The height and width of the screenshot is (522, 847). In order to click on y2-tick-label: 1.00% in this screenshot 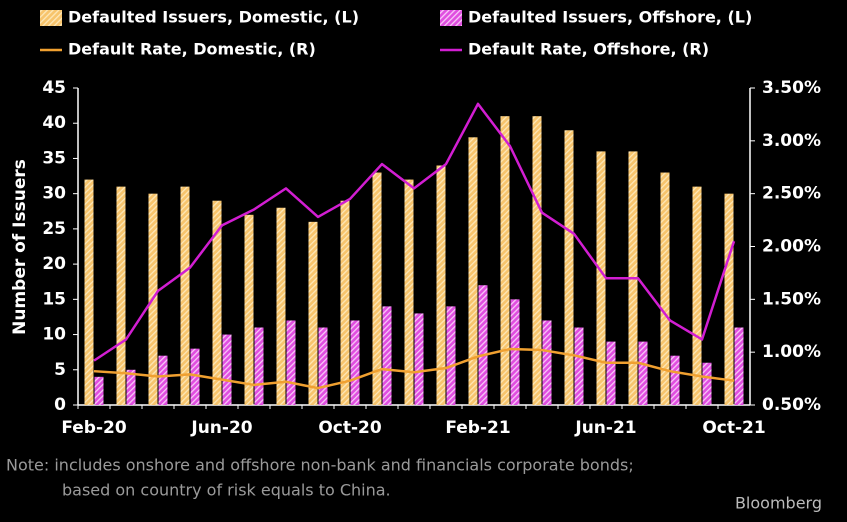, I will do `click(791, 352)`.